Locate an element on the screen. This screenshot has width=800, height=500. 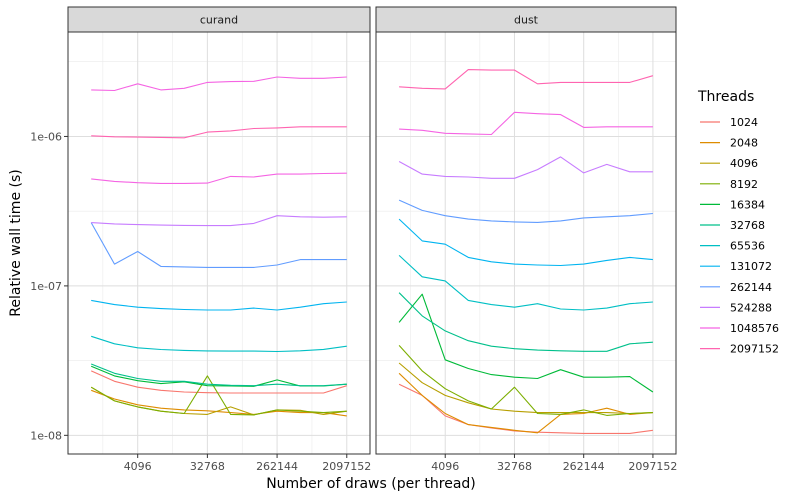
legend-label-524288: 524288 is located at coordinates (751, 307).